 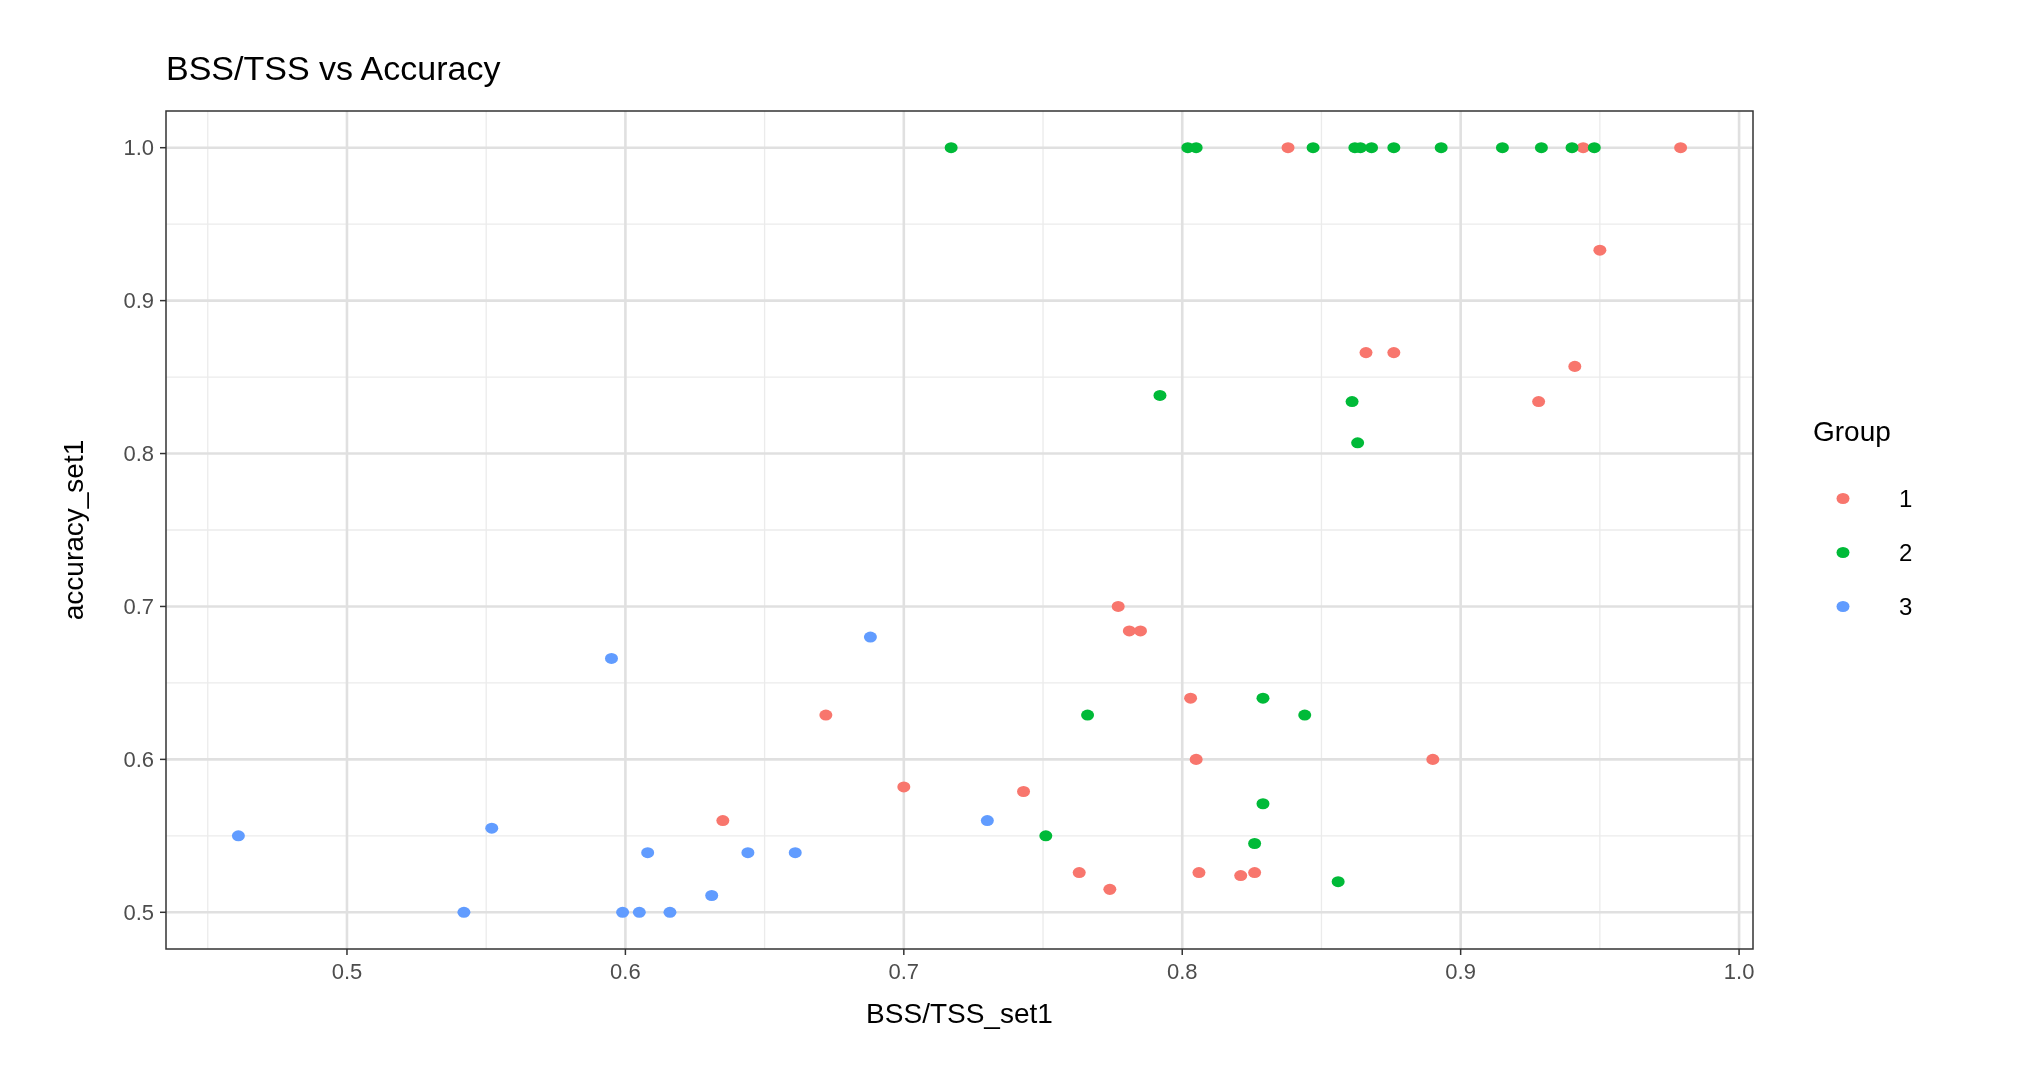 What do you see at coordinates (1182, 971) in the screenshot?
I see `x-tick-label: 0.8` at bounding box center [1182, 971].